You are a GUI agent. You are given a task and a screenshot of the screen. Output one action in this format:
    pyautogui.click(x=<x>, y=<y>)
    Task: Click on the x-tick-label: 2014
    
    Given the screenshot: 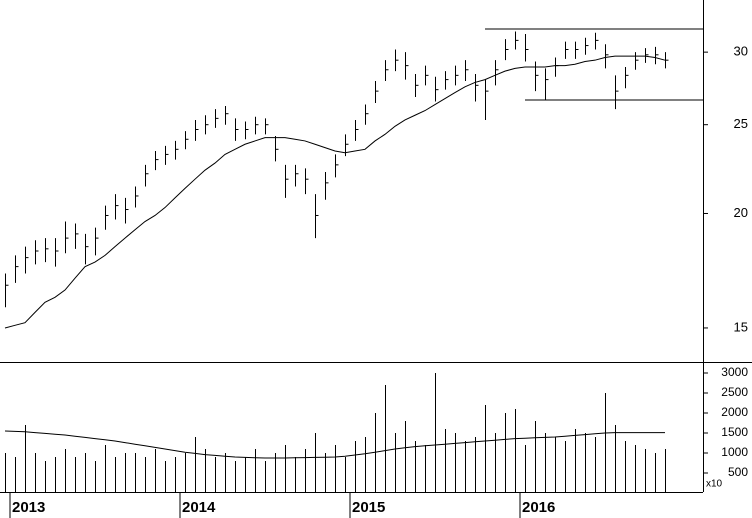 What is the action you would take?
    pyautogui.click(x=199, y=507)
    